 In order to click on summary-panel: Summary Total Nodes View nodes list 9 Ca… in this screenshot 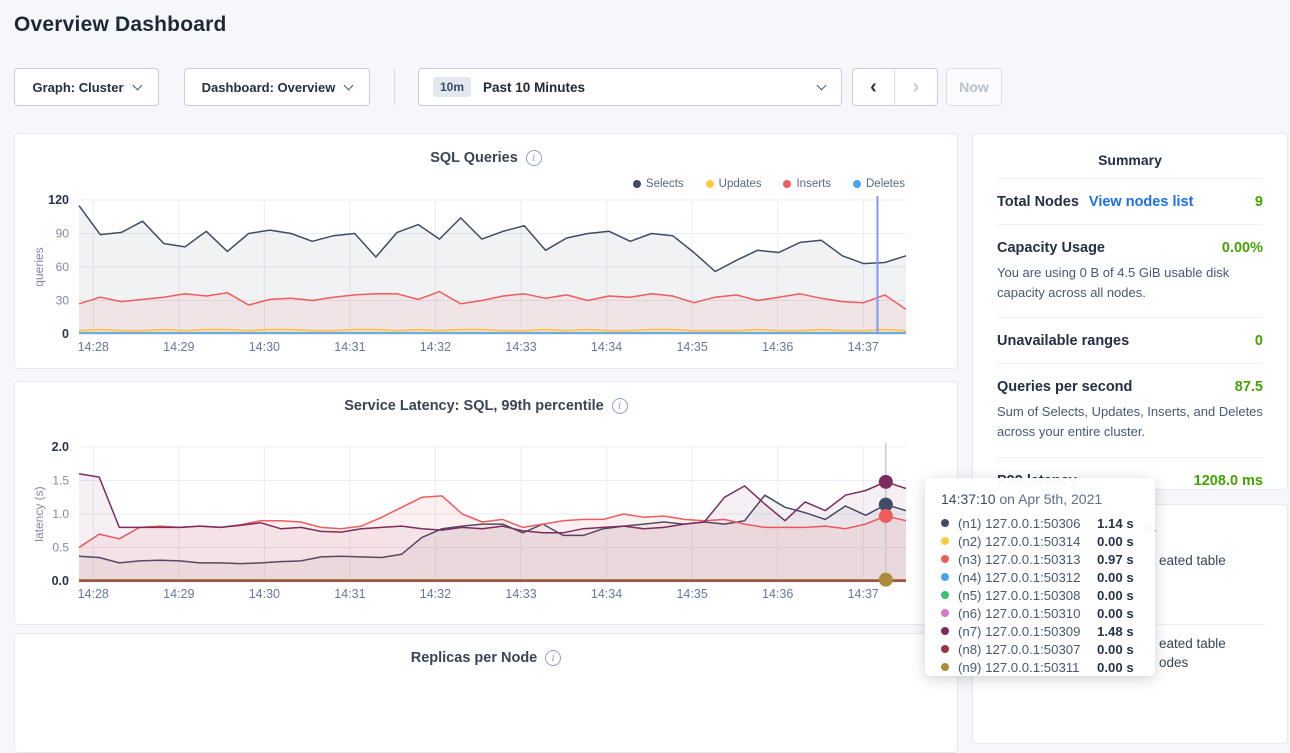, I will do `click(1130, 311)`.